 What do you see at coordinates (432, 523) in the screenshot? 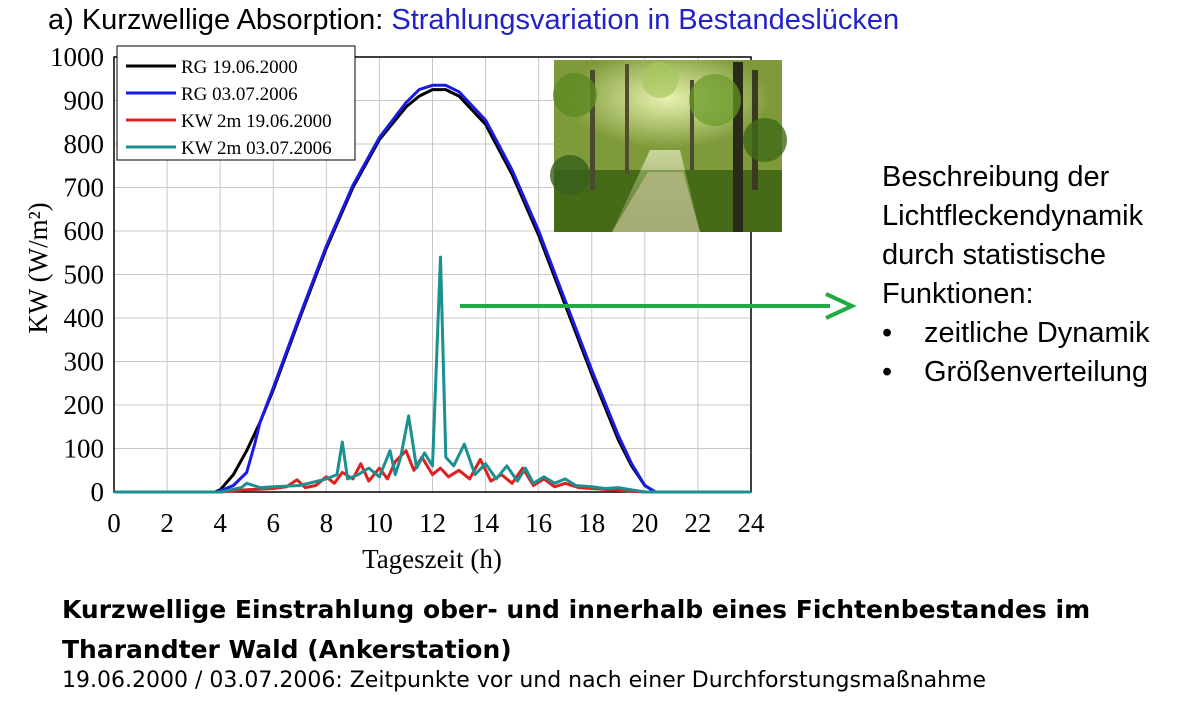
I see `x-tick-label: 12` at bounding box center [432, 523].